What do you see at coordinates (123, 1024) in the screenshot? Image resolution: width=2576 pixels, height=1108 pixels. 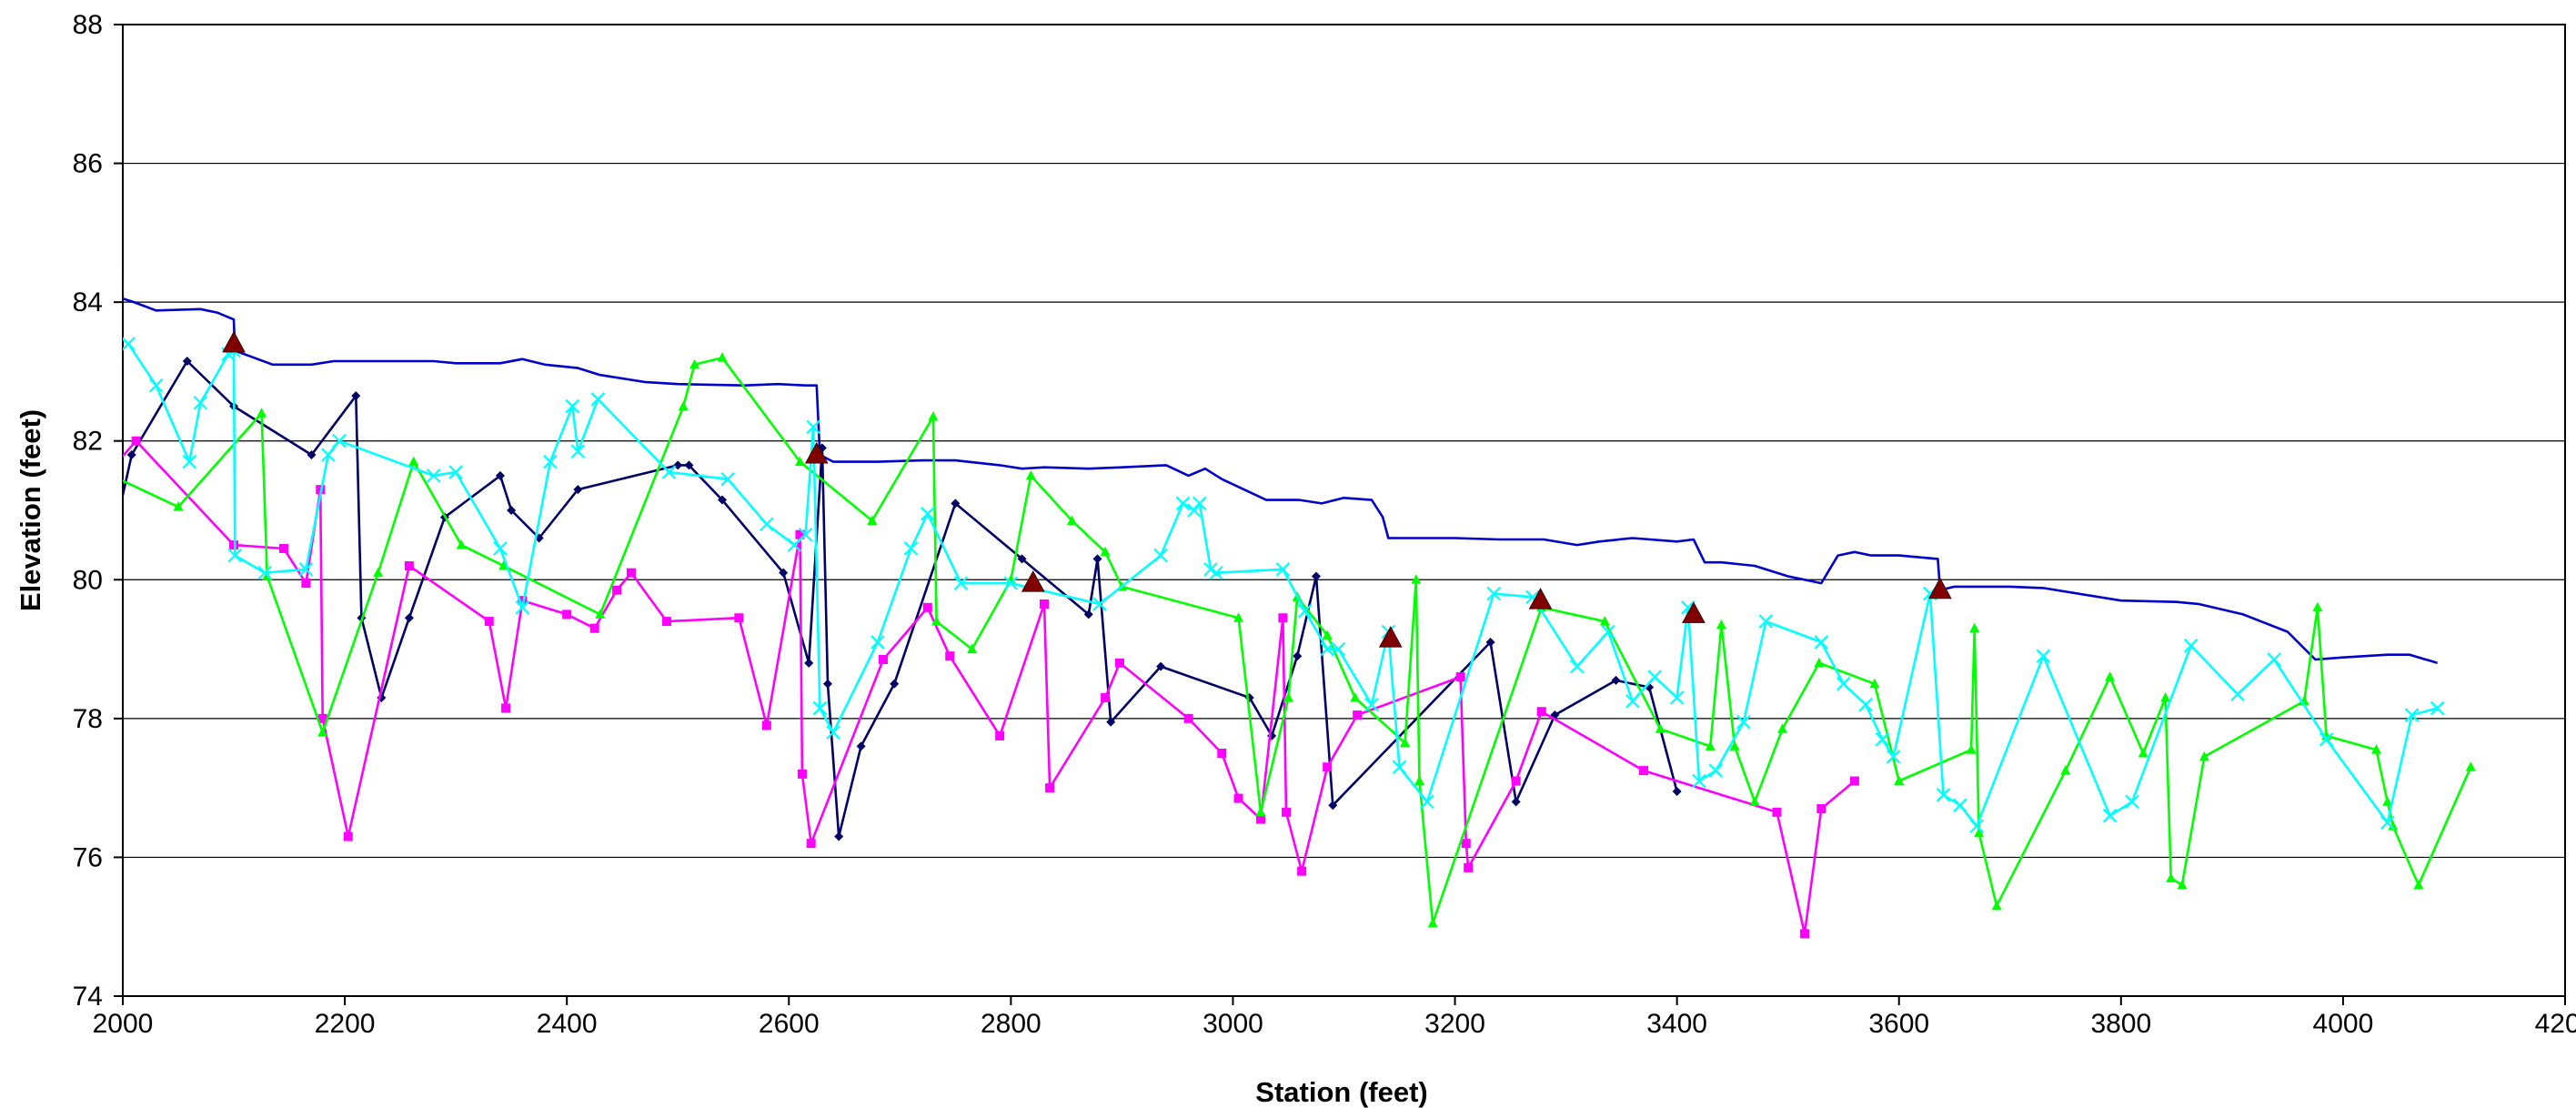 I see `x-tick-label: 2000` at bounding box center [123, 1024].